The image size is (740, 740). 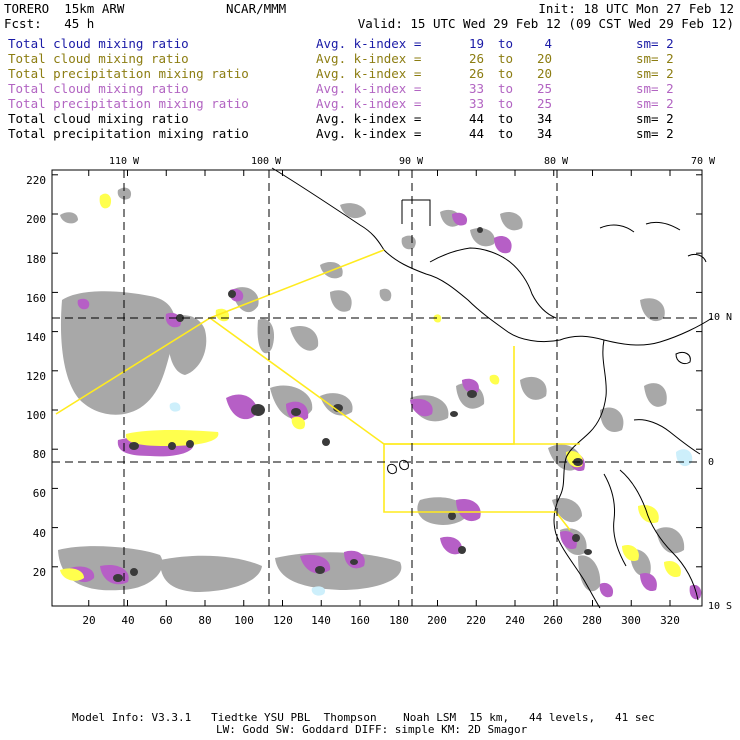 What do you see at coordinates (636, 8) in the screenshot?
I see `init-time: Init: 18 UTC Mon 27 Feb 12` at bounding box center [636, 8].